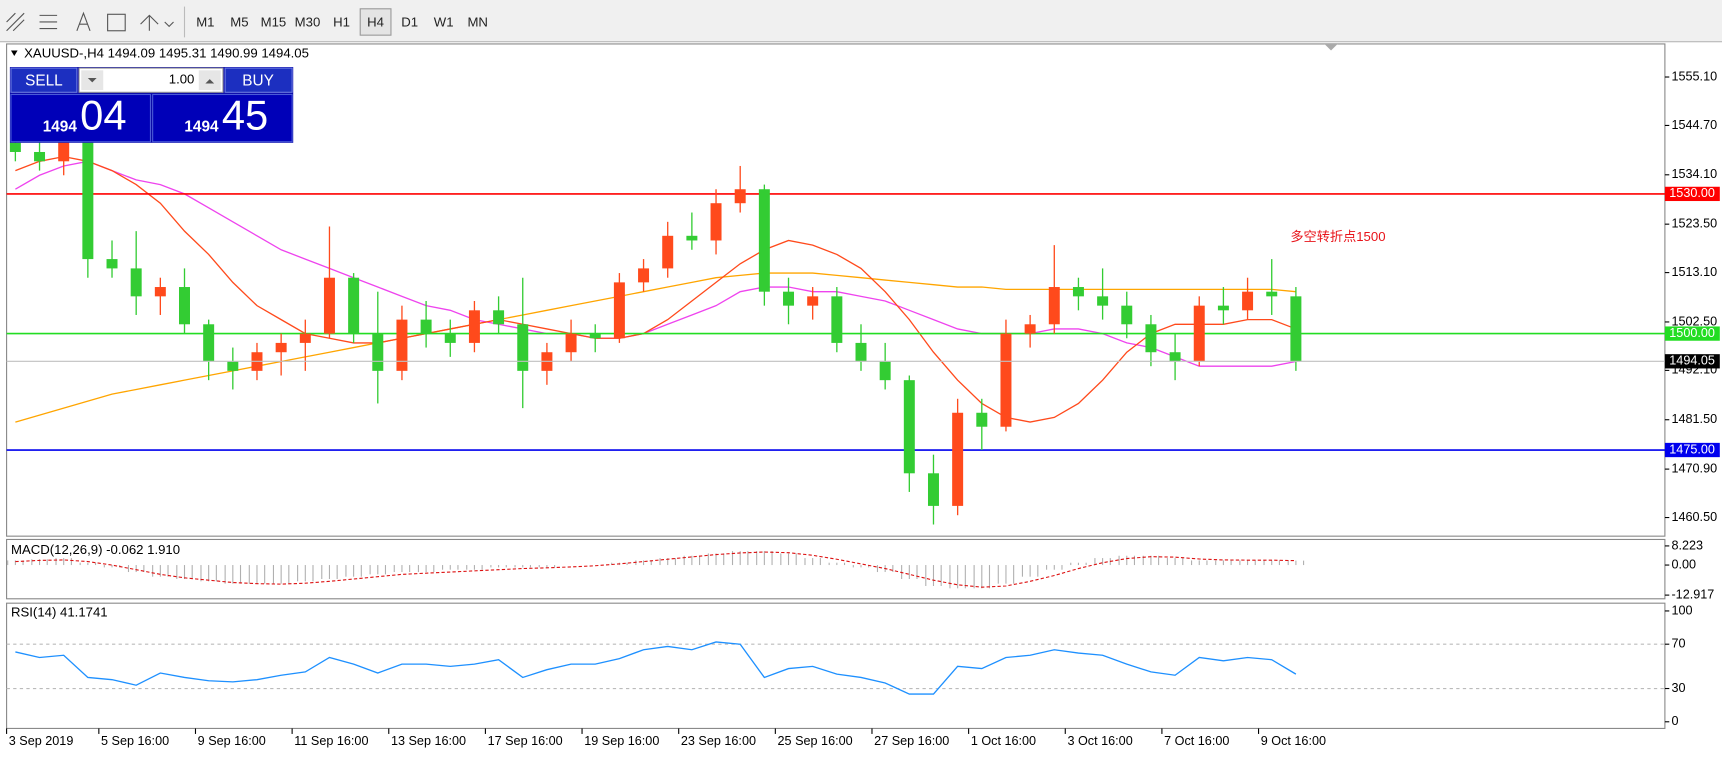  I want to click on toolbar, so click(861, 21).